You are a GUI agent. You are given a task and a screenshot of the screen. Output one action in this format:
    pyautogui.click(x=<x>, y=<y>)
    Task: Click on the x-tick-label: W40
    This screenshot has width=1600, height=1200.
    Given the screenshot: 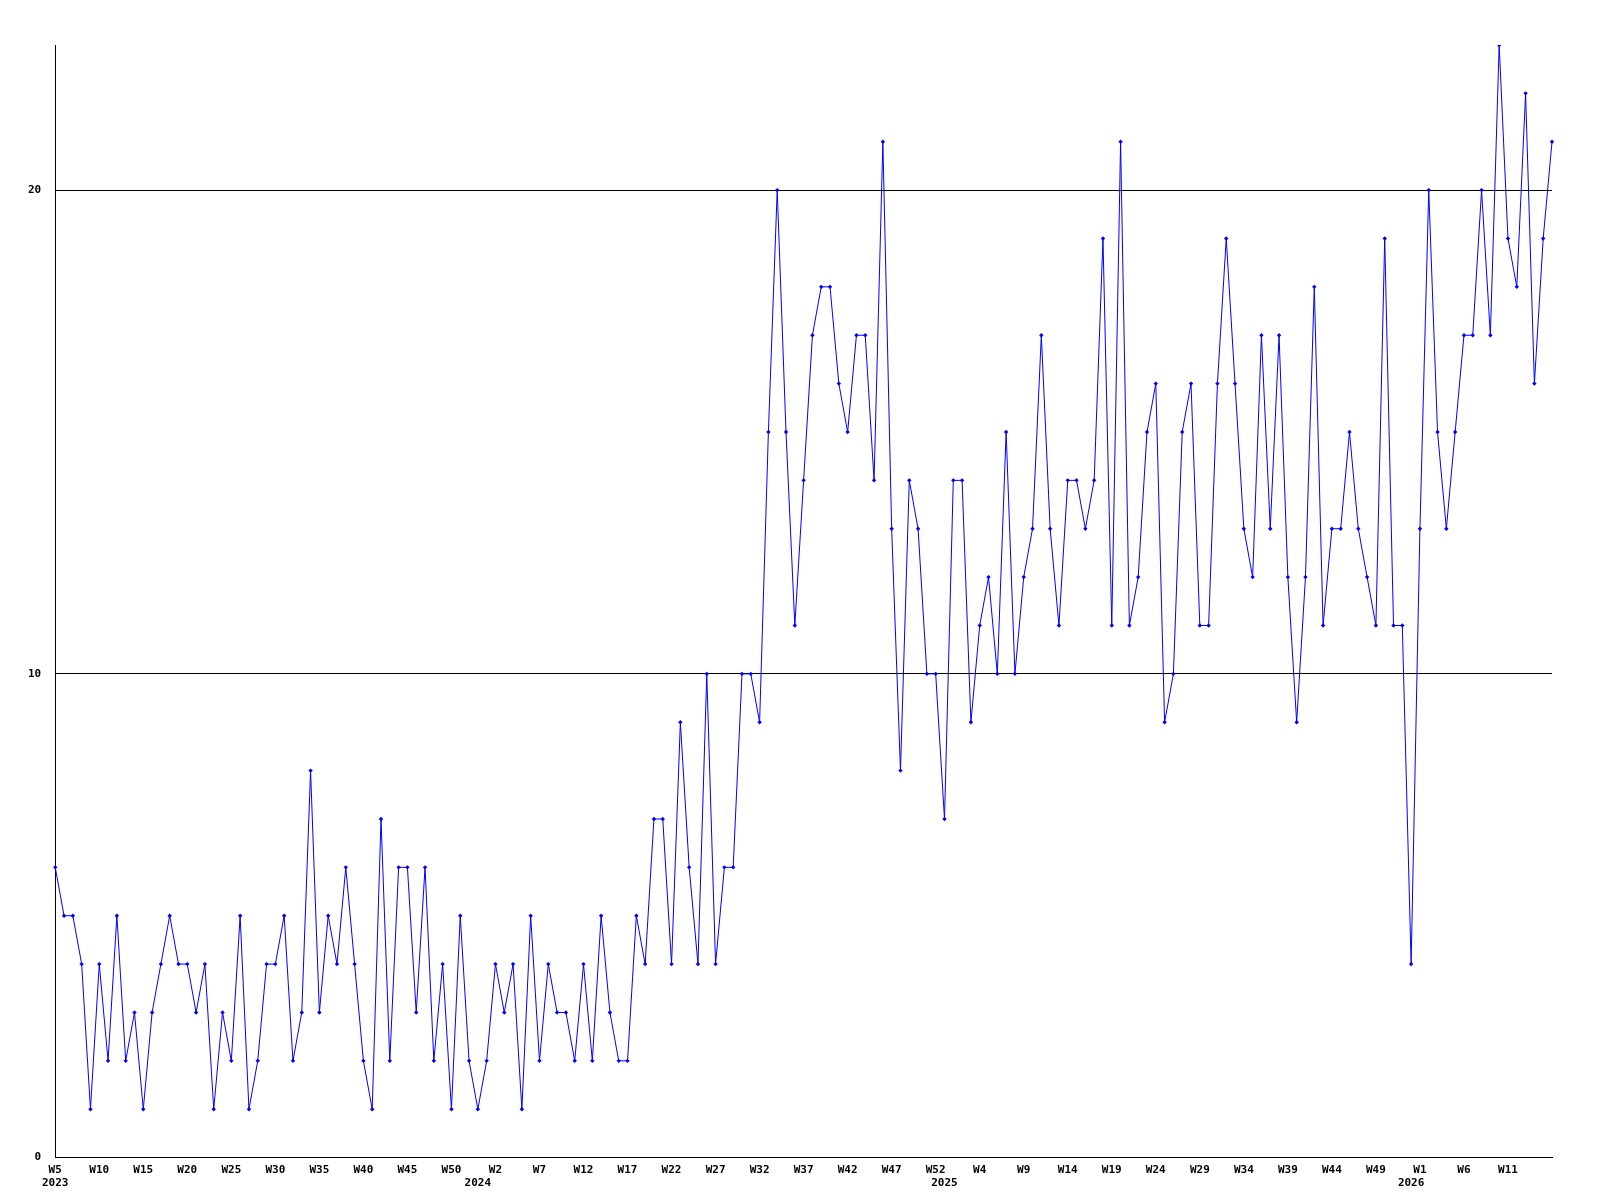 What is the action you would take?
    pyautogui.click(x=363, y=1170)
    